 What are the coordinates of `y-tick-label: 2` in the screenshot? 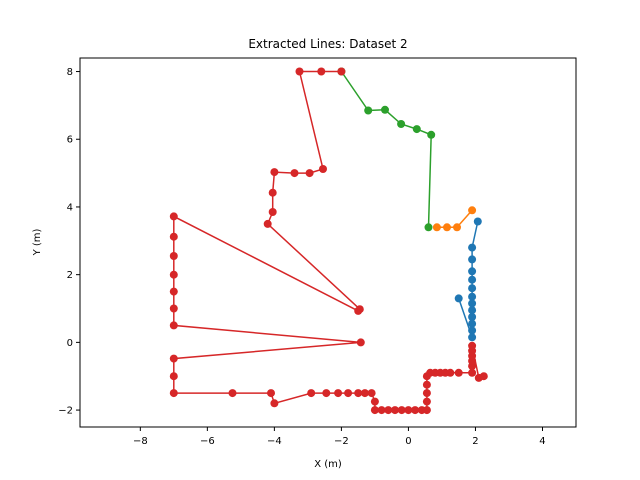 It's located at (70, 275).